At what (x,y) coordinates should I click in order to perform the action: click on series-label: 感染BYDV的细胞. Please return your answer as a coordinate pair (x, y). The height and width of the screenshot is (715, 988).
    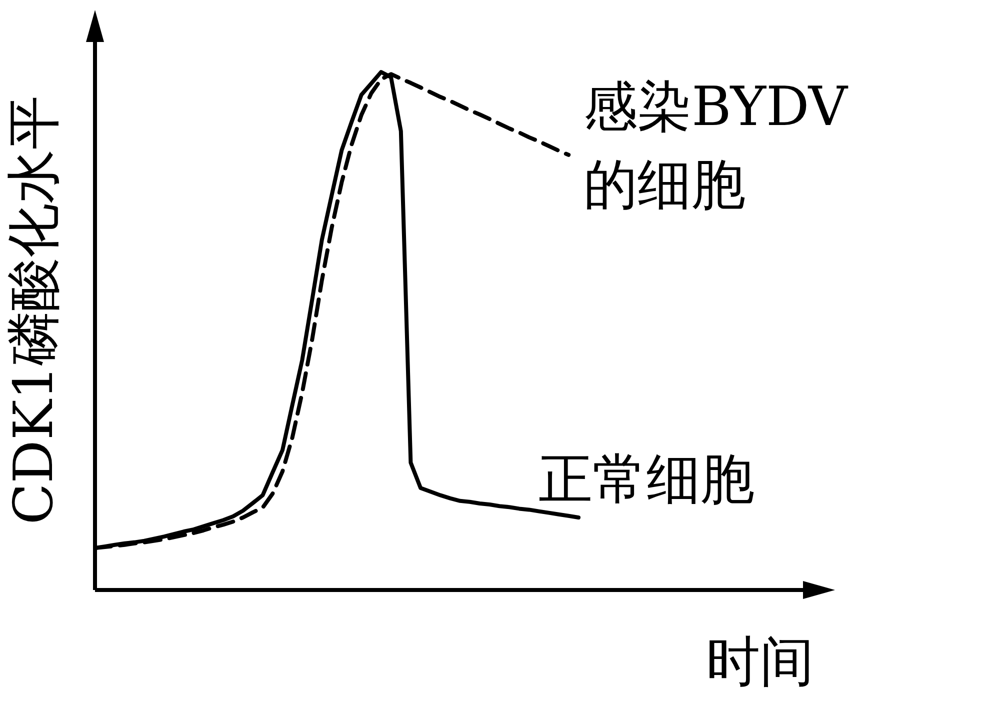
    Looking at the image, I should click on (716, 145).